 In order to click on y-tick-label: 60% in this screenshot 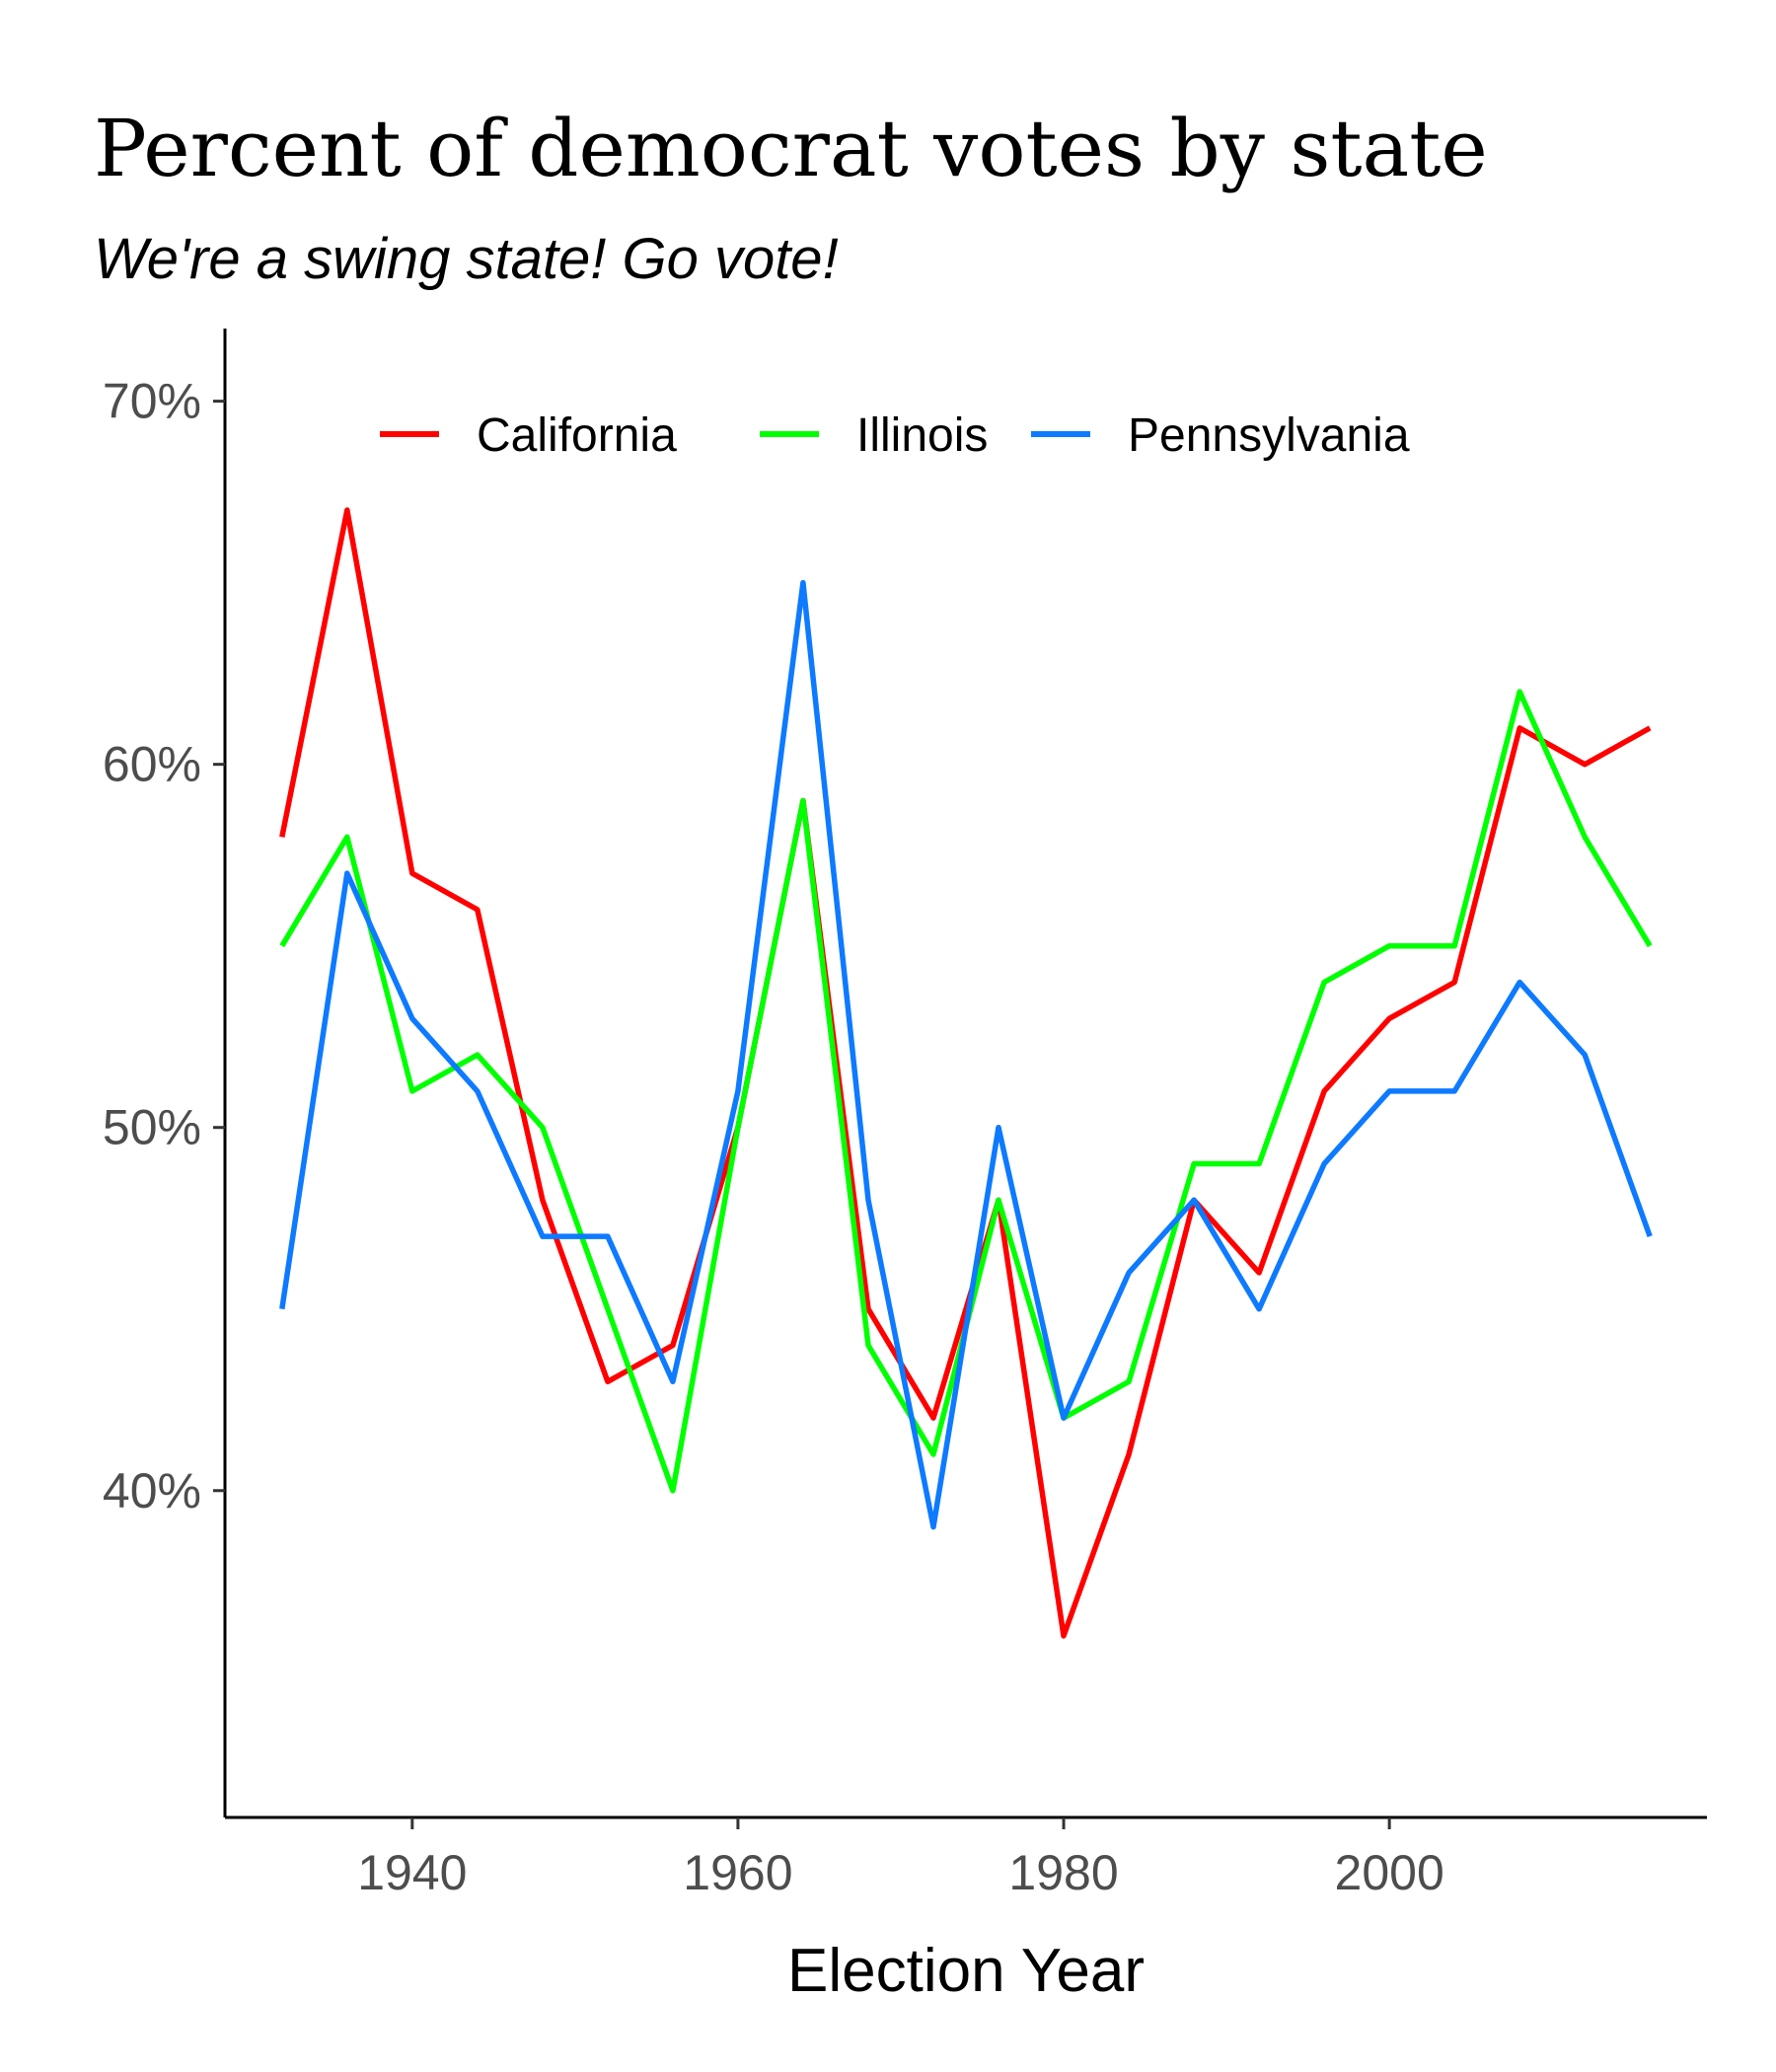, I will do `click(152, 765)`.